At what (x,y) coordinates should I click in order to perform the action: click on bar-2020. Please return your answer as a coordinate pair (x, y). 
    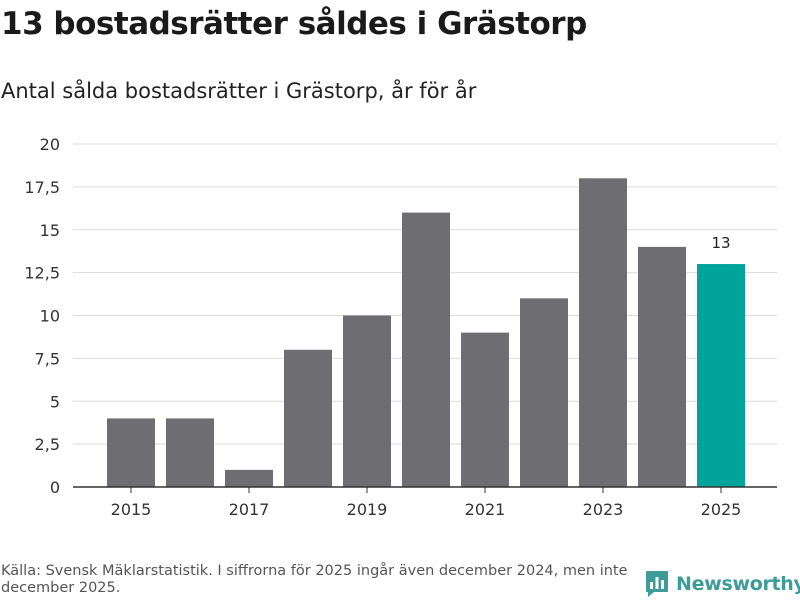
    Looking at the image, I should click on (426, 349).